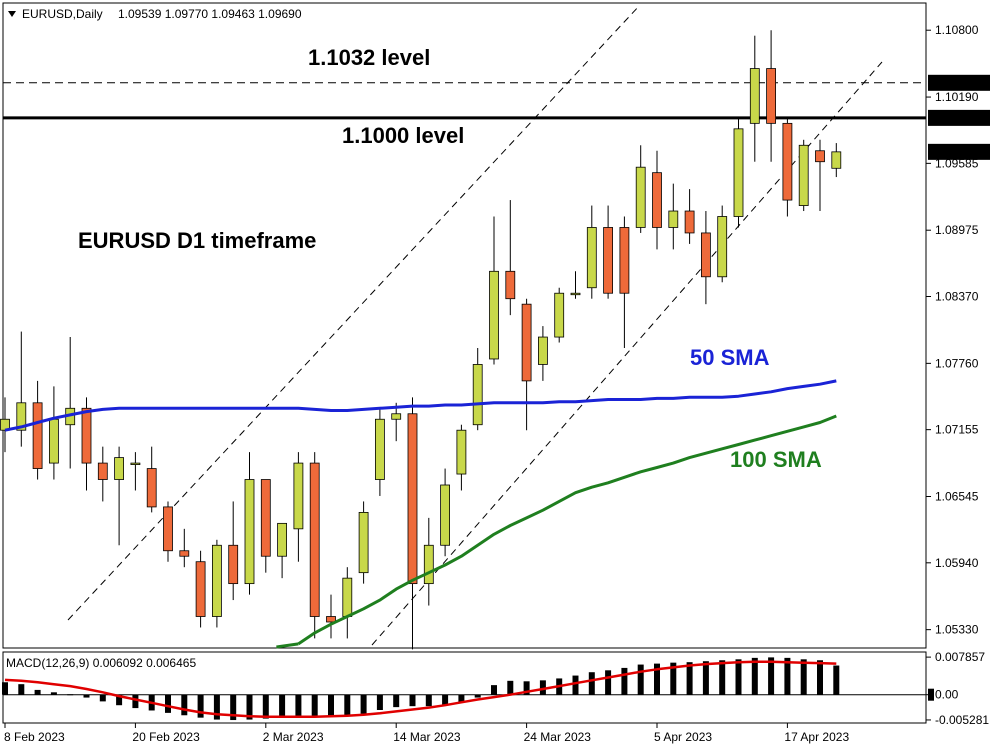 The image size is (1000, 755). I want to click on price-tag-label-1: 1.10000, so click(956, 118).